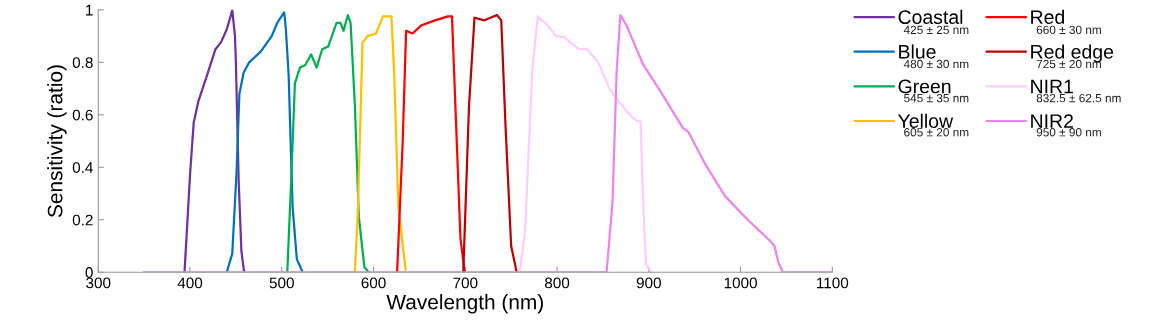  What do you see at coordinates (917, 51) in the screenshot?
I see `legend-label: Blue` at bounding box center [917, 51].